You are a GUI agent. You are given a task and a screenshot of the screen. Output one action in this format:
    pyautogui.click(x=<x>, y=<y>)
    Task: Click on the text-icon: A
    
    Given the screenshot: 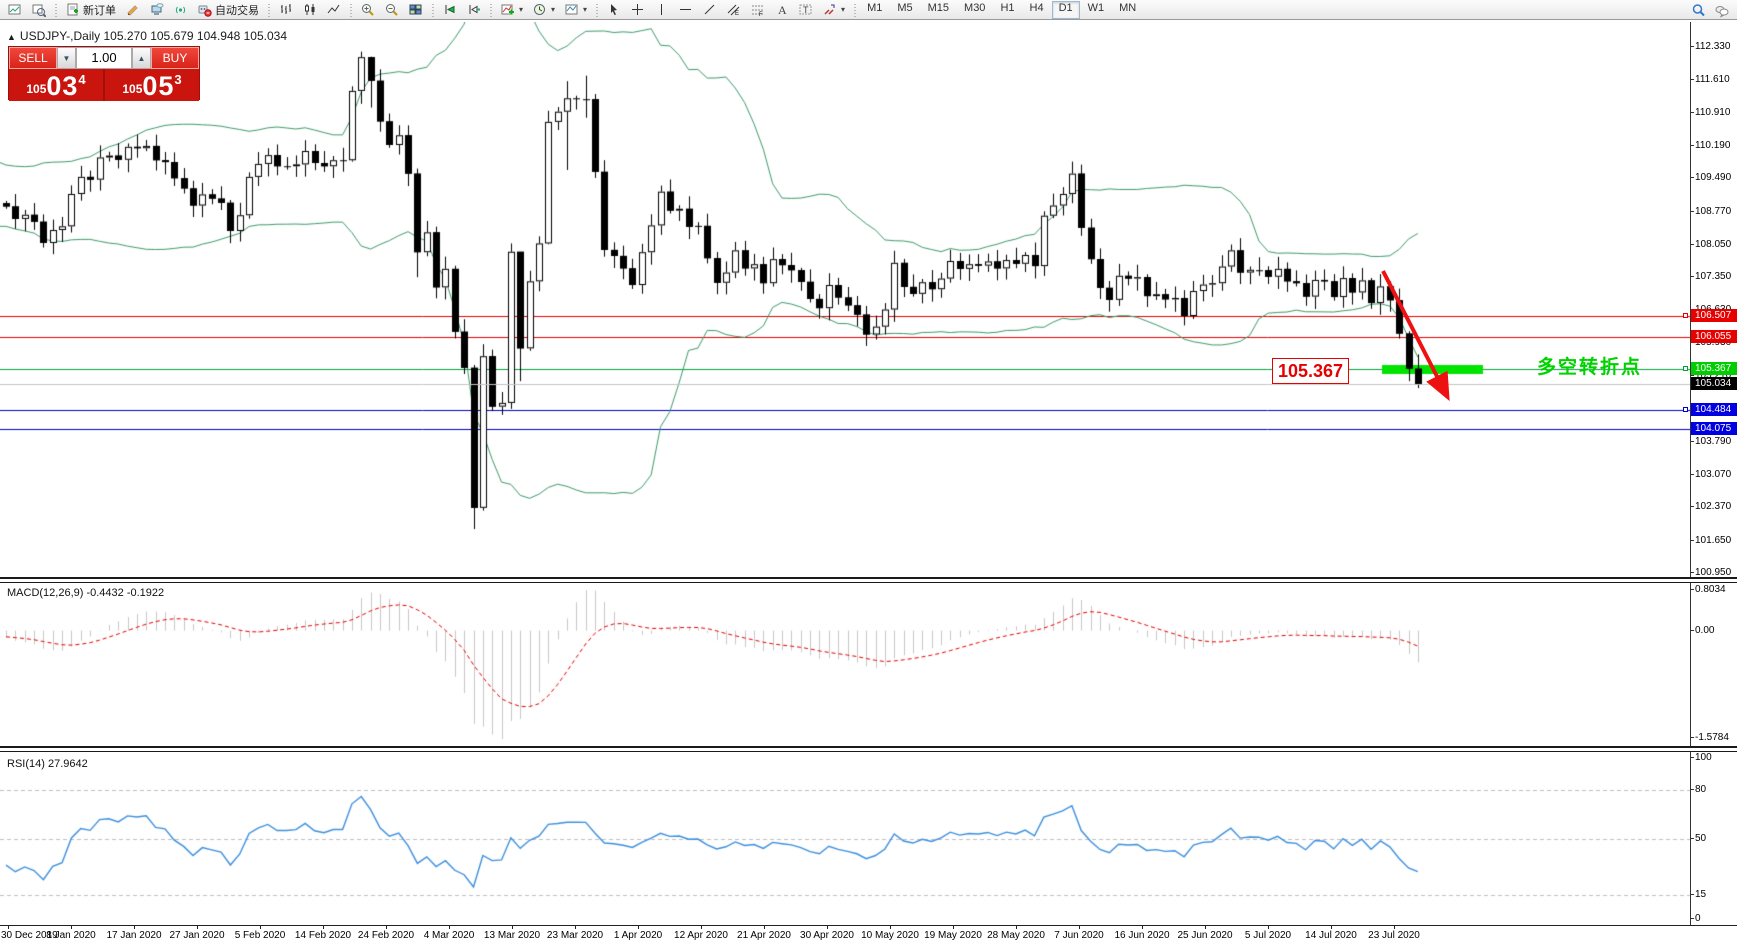 What is the action you would take?
    pyautogui.click(x=782, y=10)
    